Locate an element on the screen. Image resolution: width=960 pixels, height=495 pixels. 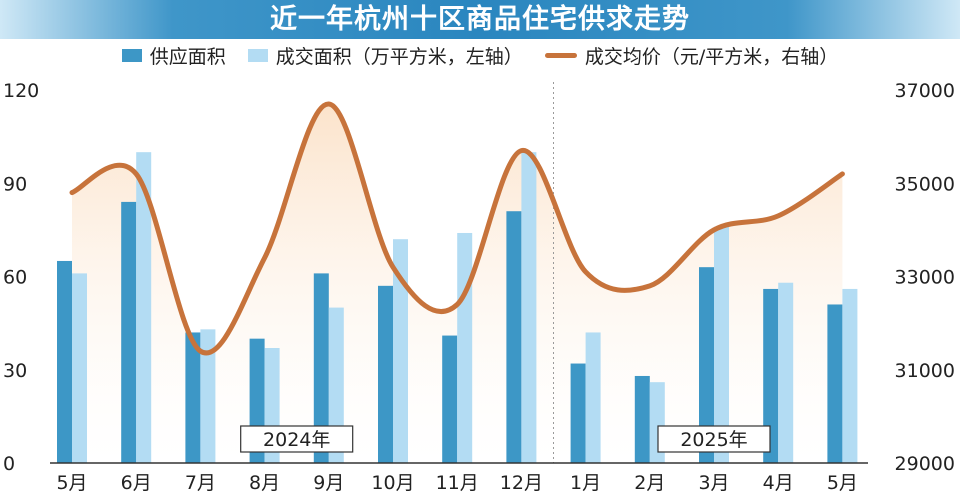
x-tick-label-6: 11月 is located at coordinates (457, 483).